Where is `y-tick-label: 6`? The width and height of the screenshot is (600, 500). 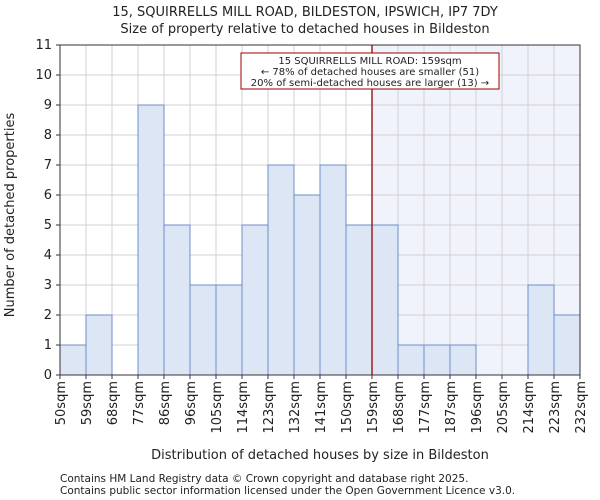
y-tick-label: 6 is located at coordinates (48, 195).